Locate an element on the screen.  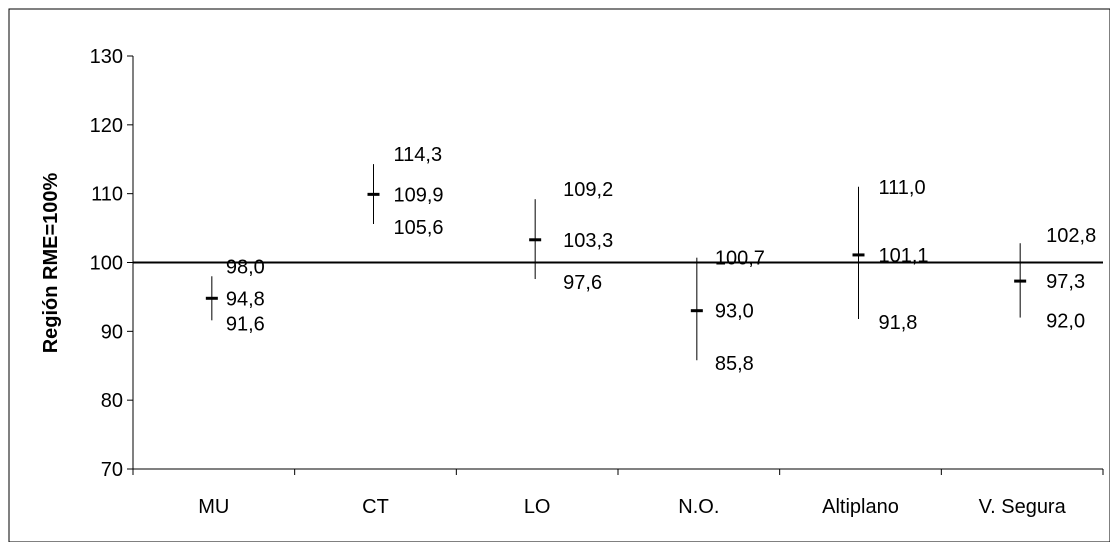
upper-value-label: 109,2 is located at coordinates (588, 190).